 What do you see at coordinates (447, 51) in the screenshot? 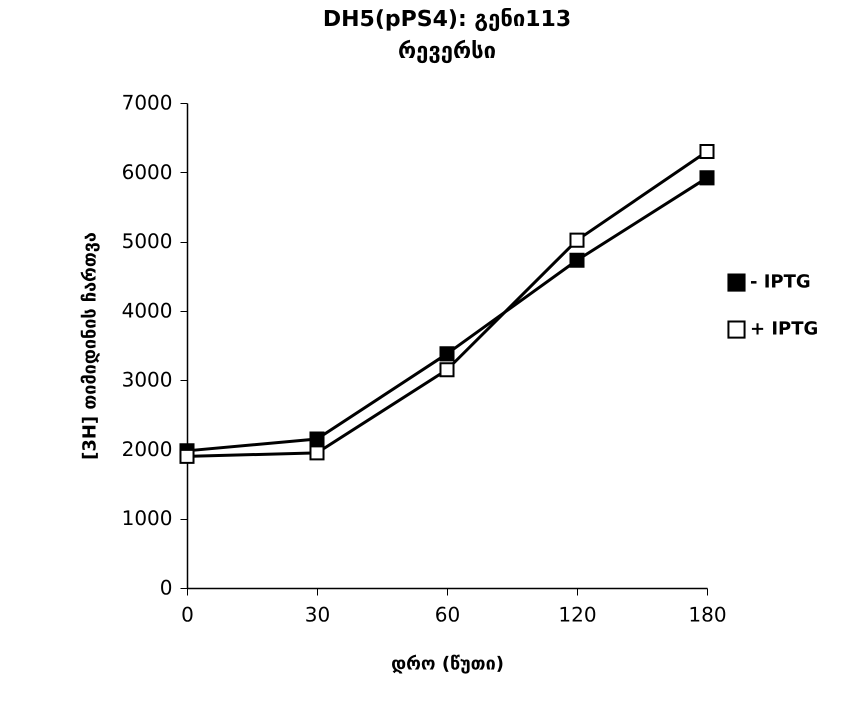
I see `text: რევერსი` at bounding box center [447, 51].